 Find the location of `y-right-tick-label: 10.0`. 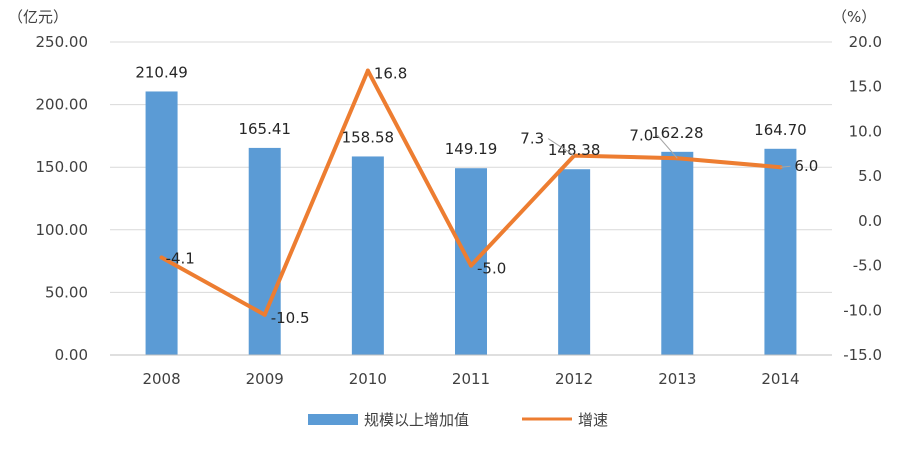

y-right-tick-label: 10.0 is located at coordinates (865, 131).